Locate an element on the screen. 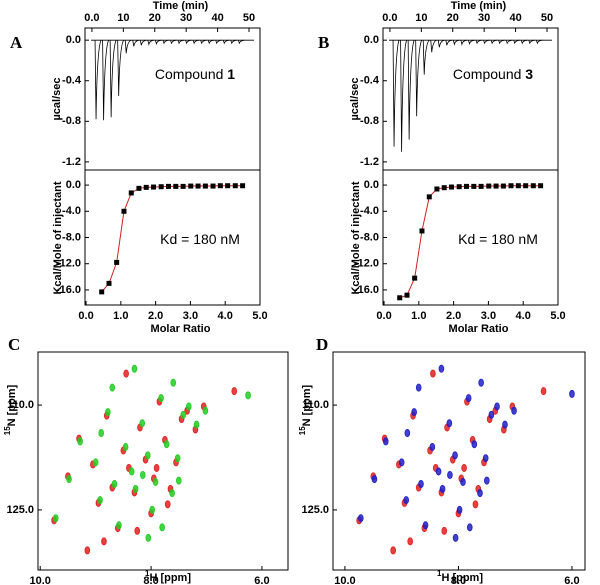 The image size is (600, 585). x-tick-label: 1.0 is located at coordinates (120, 316).